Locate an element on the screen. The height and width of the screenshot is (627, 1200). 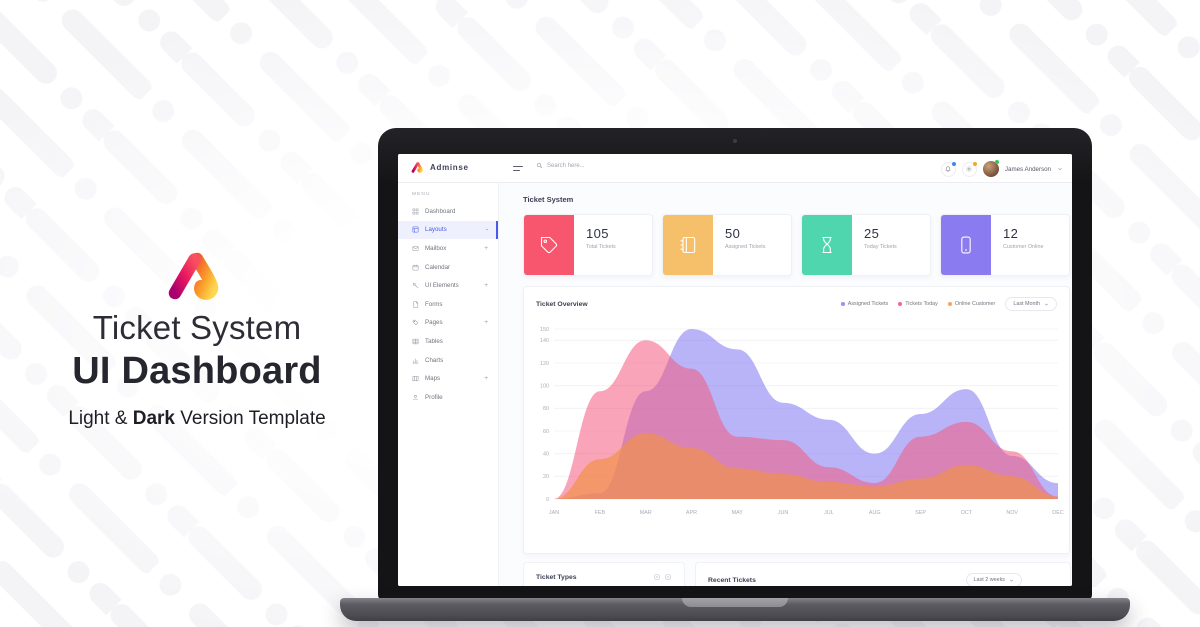
ticket-overview-title: Ticket Overview is located at coordinates (562, 304).